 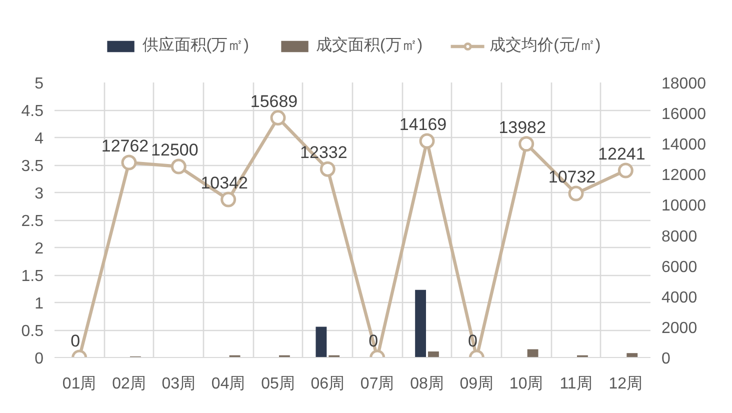 What do you see at coordinates (684, 84) in the screenshot?
I see `y2-tick-label: 18000` at bounding box center [684, 84].